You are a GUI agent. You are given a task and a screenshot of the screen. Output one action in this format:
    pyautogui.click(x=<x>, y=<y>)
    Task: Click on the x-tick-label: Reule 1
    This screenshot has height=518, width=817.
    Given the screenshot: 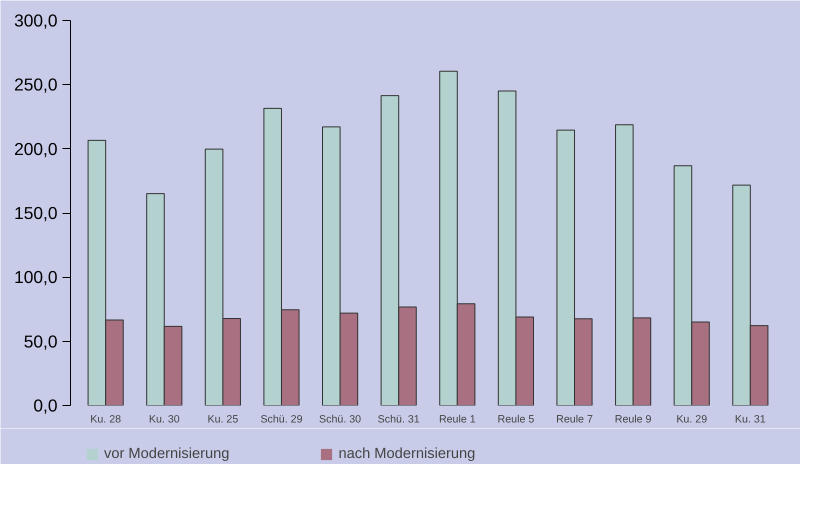 What is the action you would take?
    pyautogui.click(x=457, y=420)
    